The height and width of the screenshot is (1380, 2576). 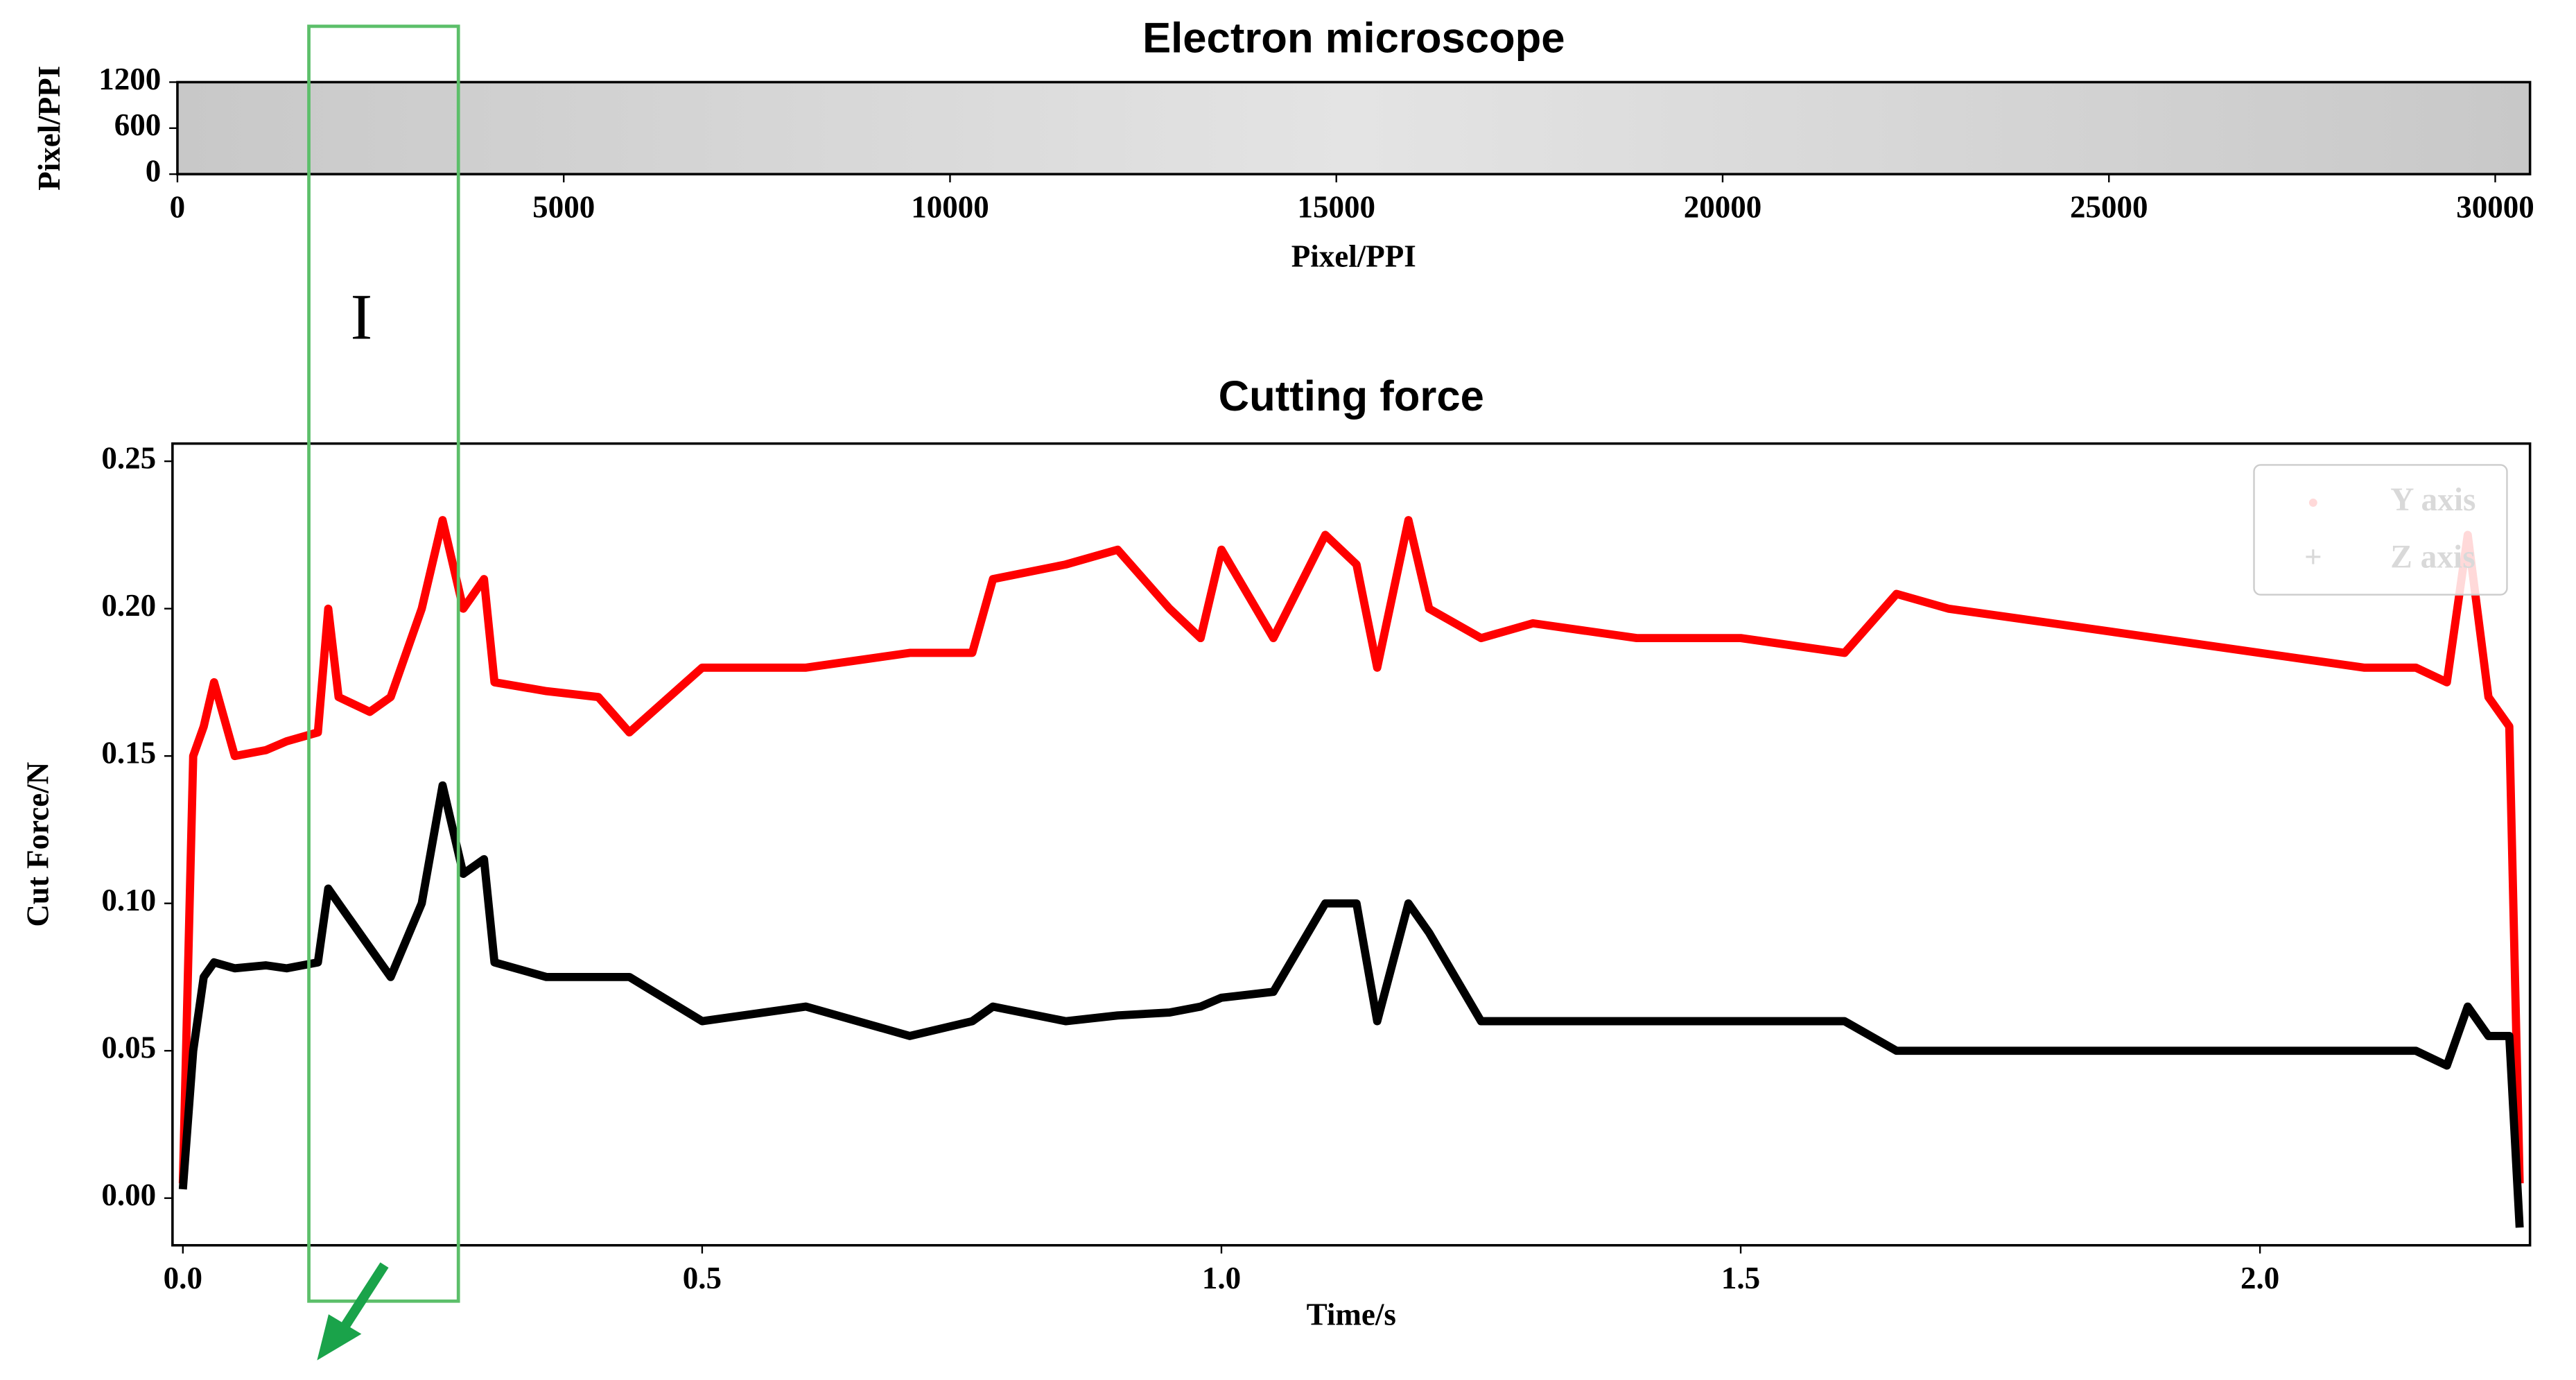 I want to click on y-axis-label: Cut Force/N, so click(x=38, y=844).